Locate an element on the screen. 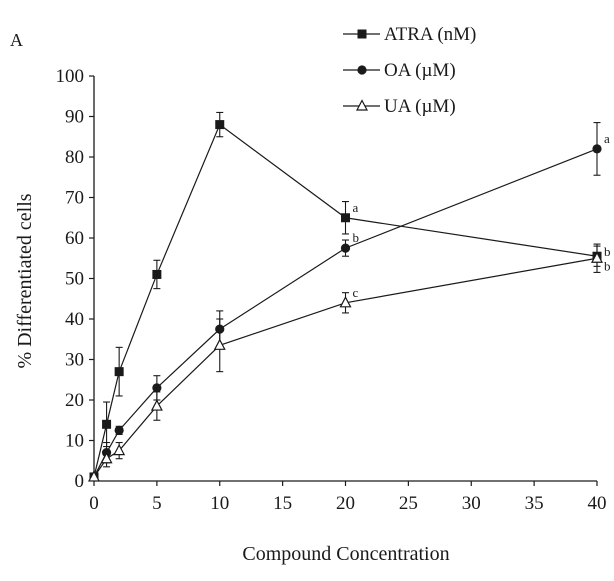  y-tick-label: 70 is located at coordinates (74, 198).